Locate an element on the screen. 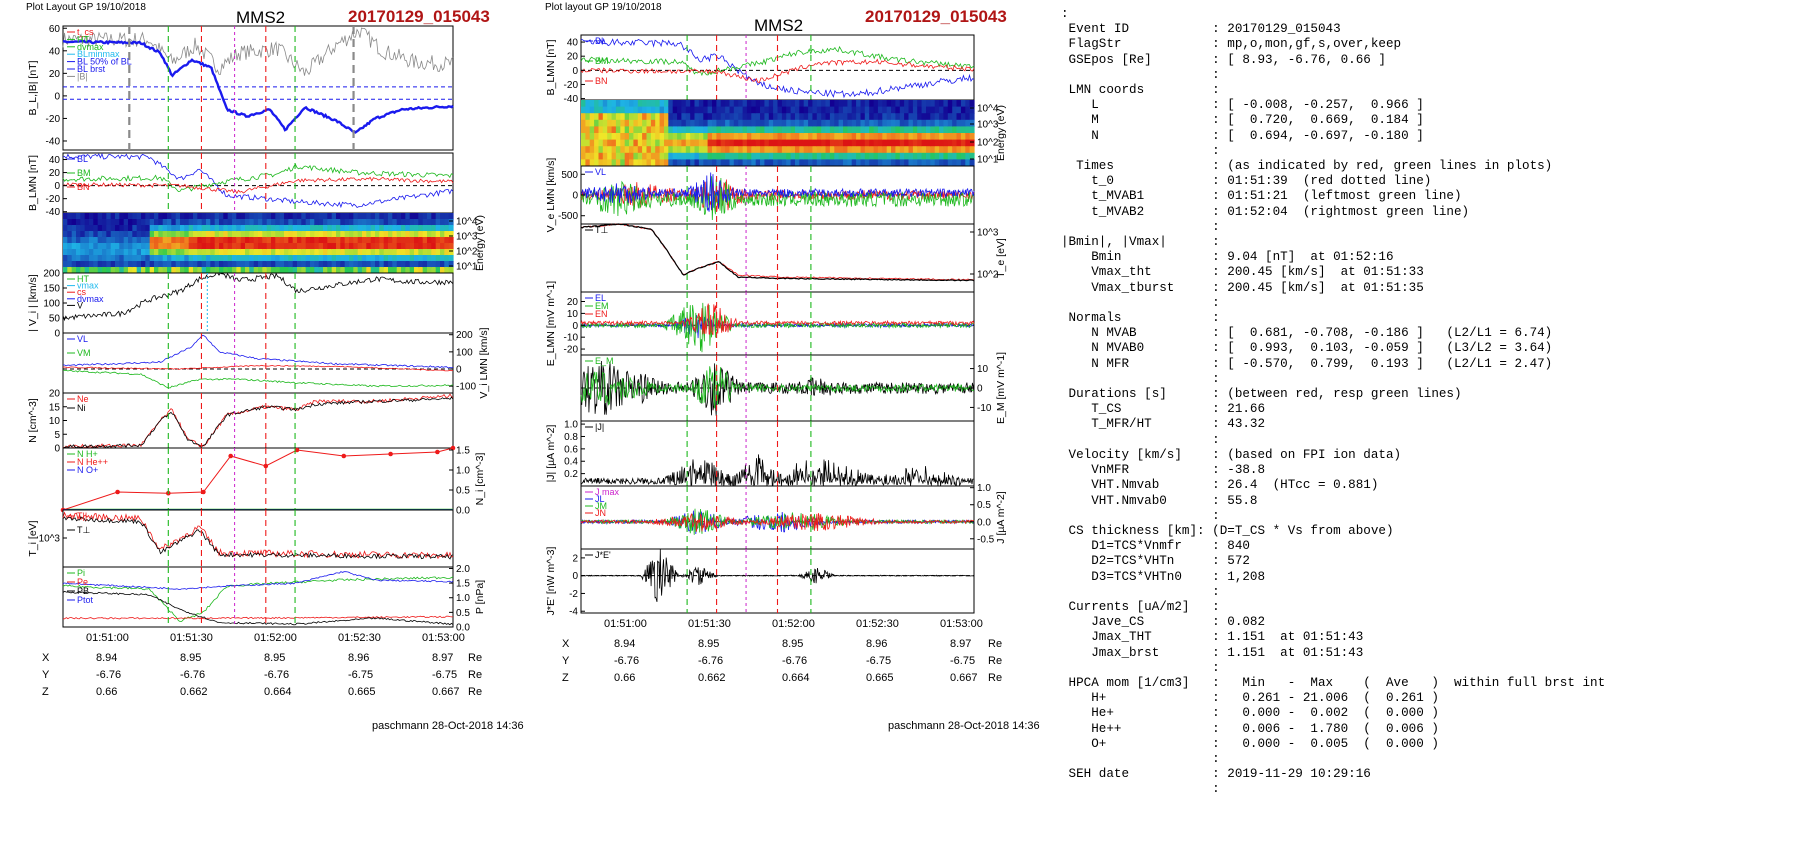  summary-line: VHT.Nmvab0 : 55.8 is located at coordinates (1159, 500).